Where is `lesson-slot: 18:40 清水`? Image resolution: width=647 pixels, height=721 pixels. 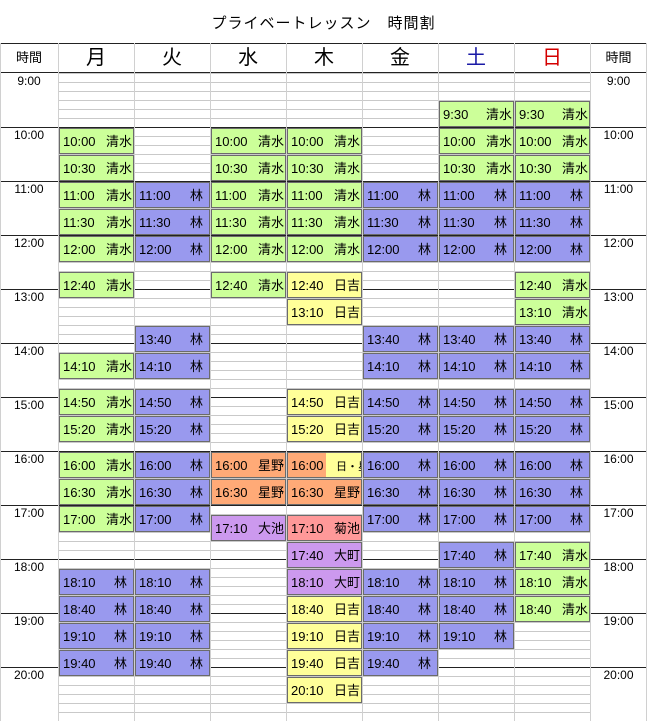
lesson-slot: 18:40 清水 is located at coordinates (552, 609).